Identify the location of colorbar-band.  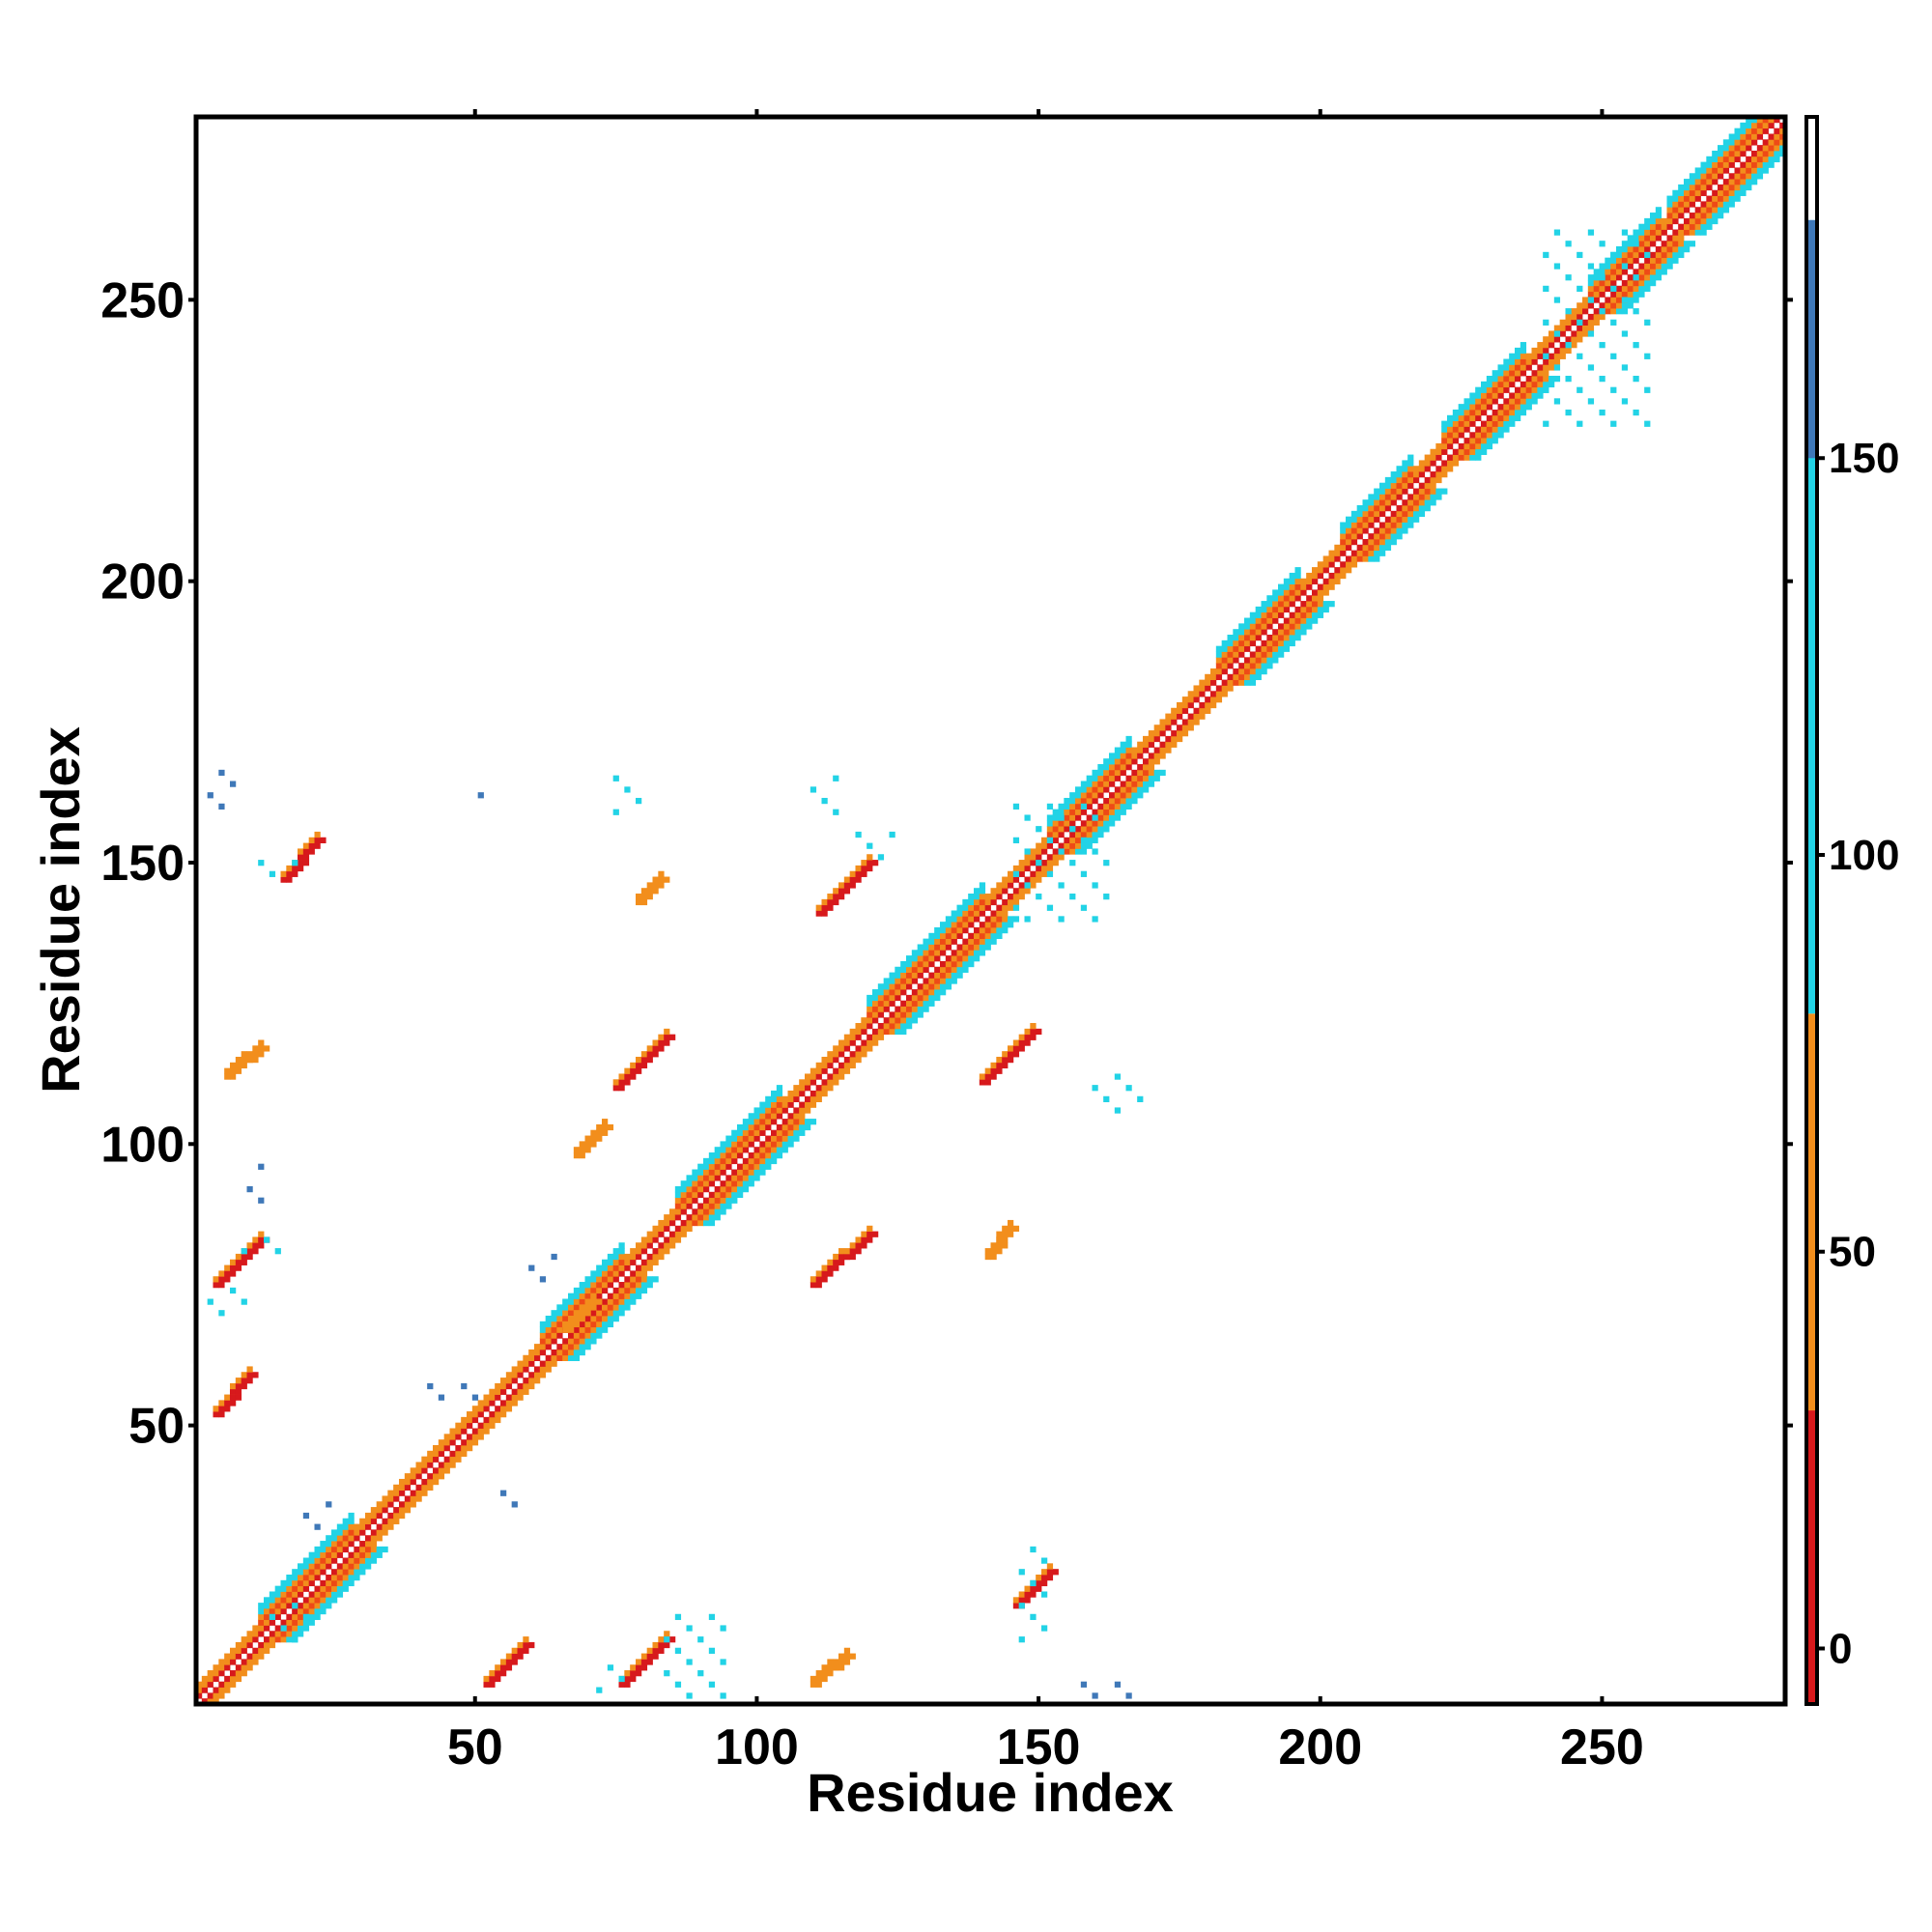
(1811, 168).